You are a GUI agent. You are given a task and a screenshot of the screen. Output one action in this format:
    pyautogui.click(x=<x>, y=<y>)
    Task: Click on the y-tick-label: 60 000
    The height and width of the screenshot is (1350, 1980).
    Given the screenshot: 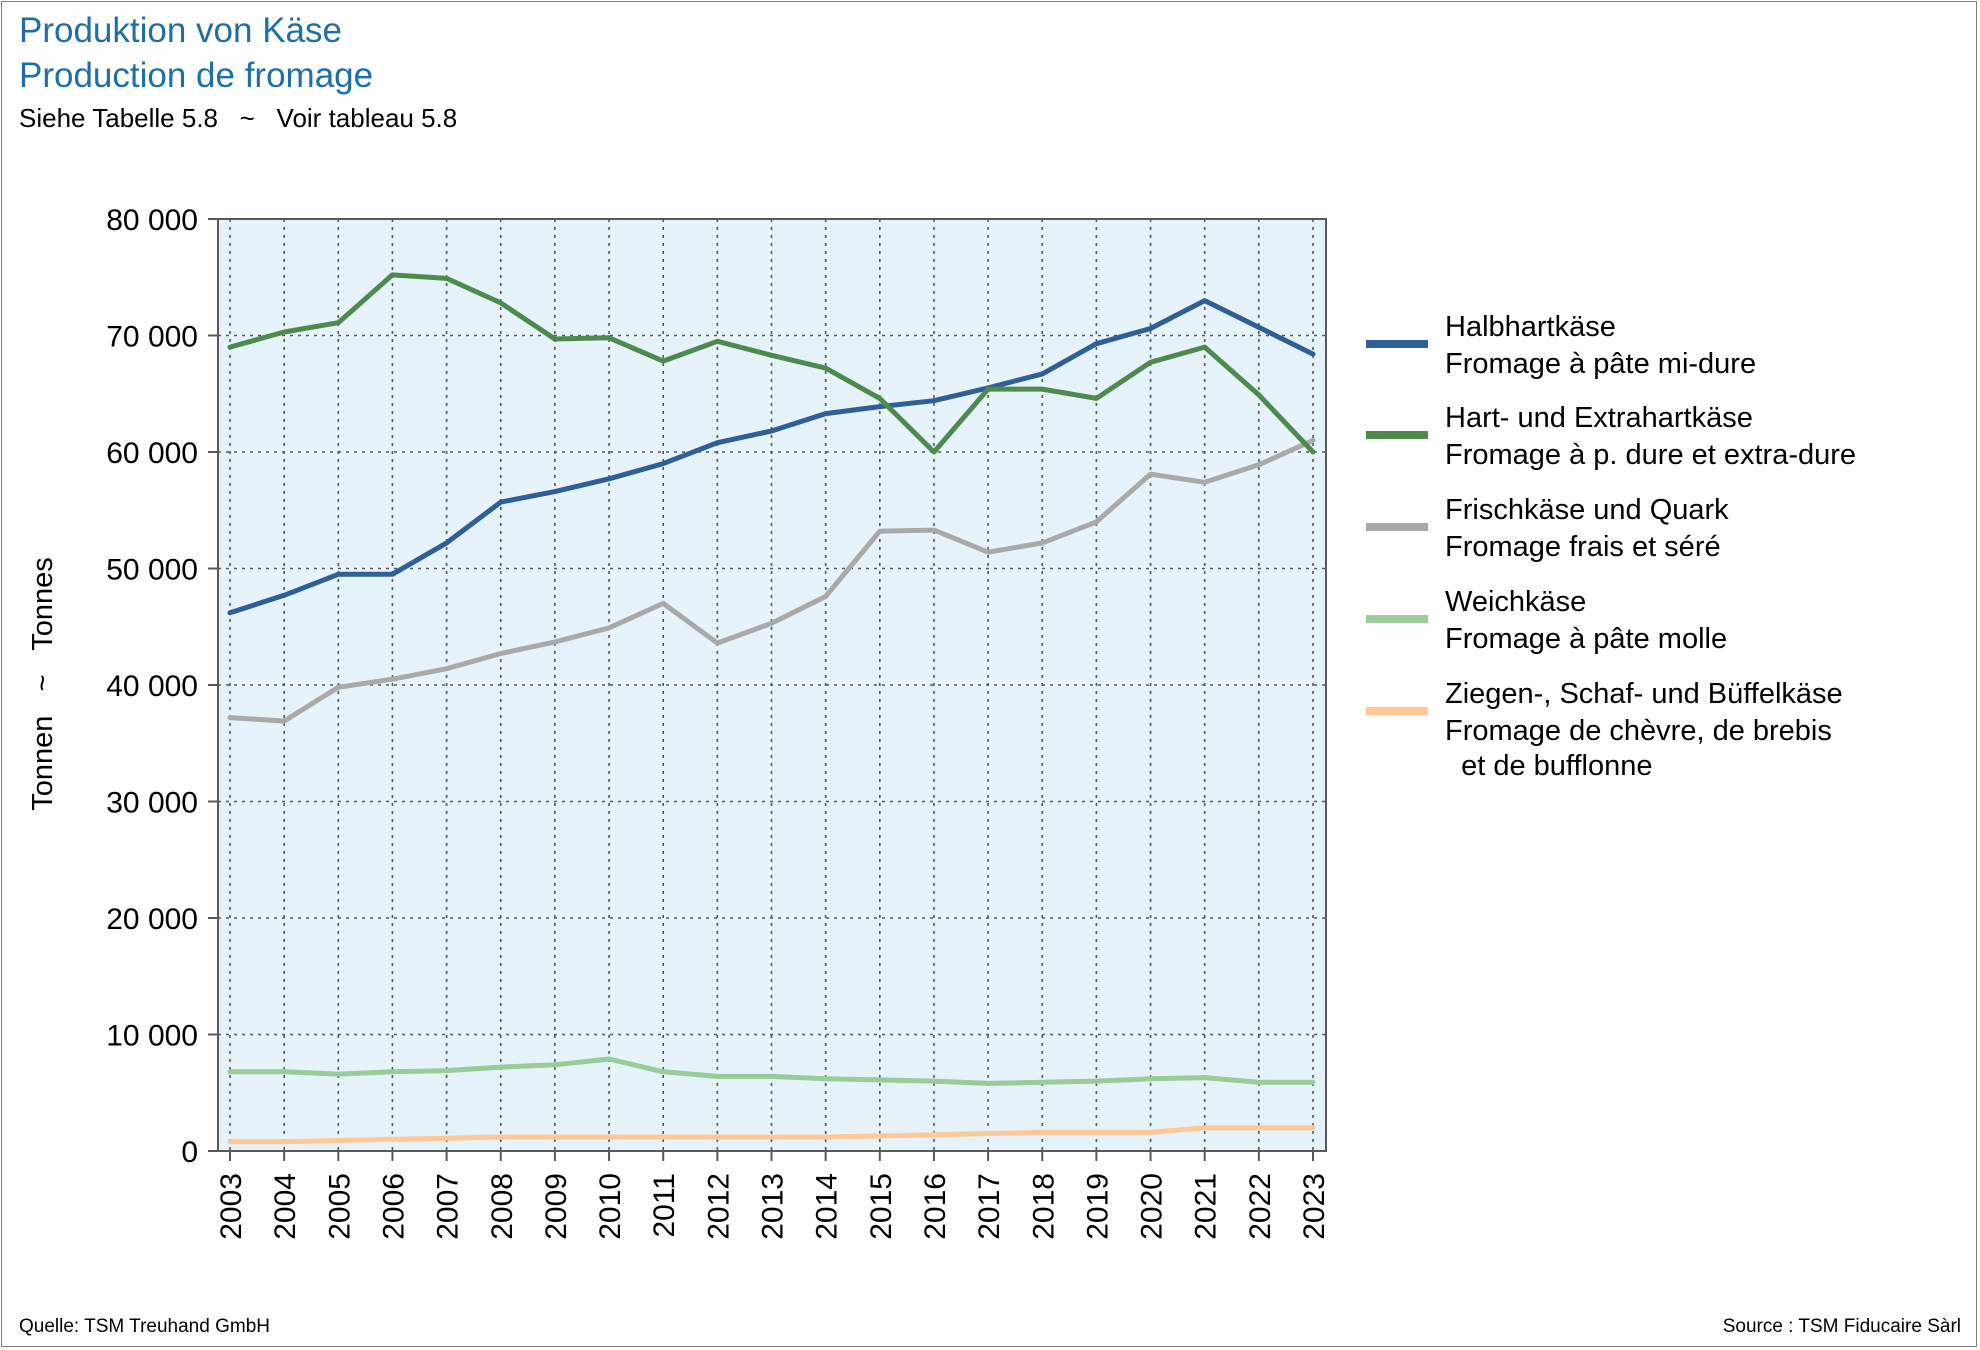 What is the action you would take?
    pyautogui.click(x=152, y=453)
    